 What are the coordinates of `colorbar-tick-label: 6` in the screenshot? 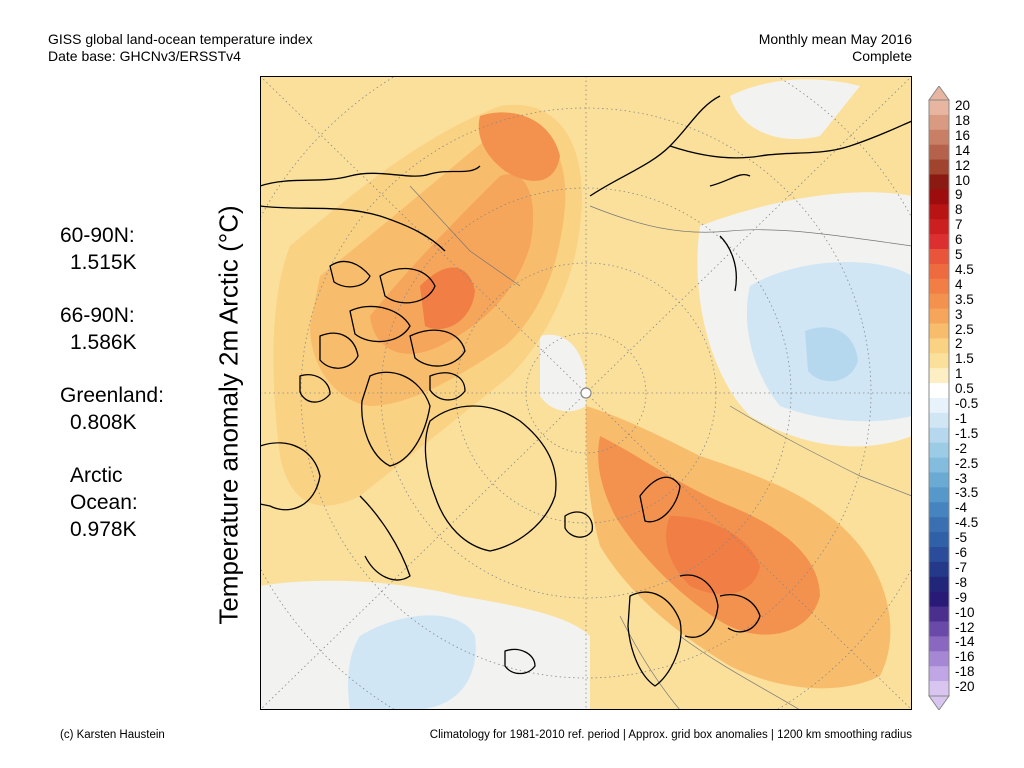 It's located at (959, 240).